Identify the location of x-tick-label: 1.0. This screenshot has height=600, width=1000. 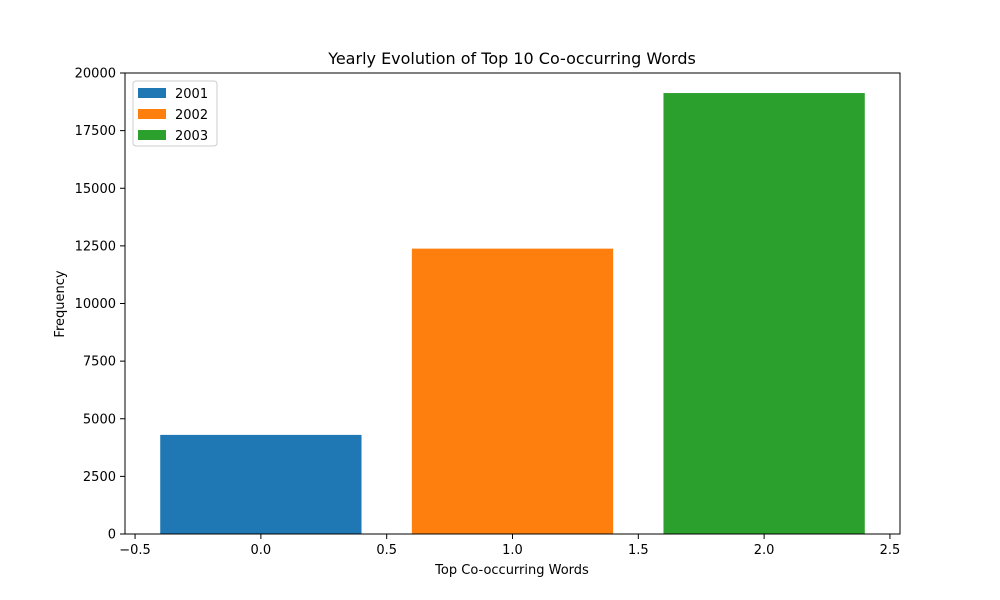
(512, 550).